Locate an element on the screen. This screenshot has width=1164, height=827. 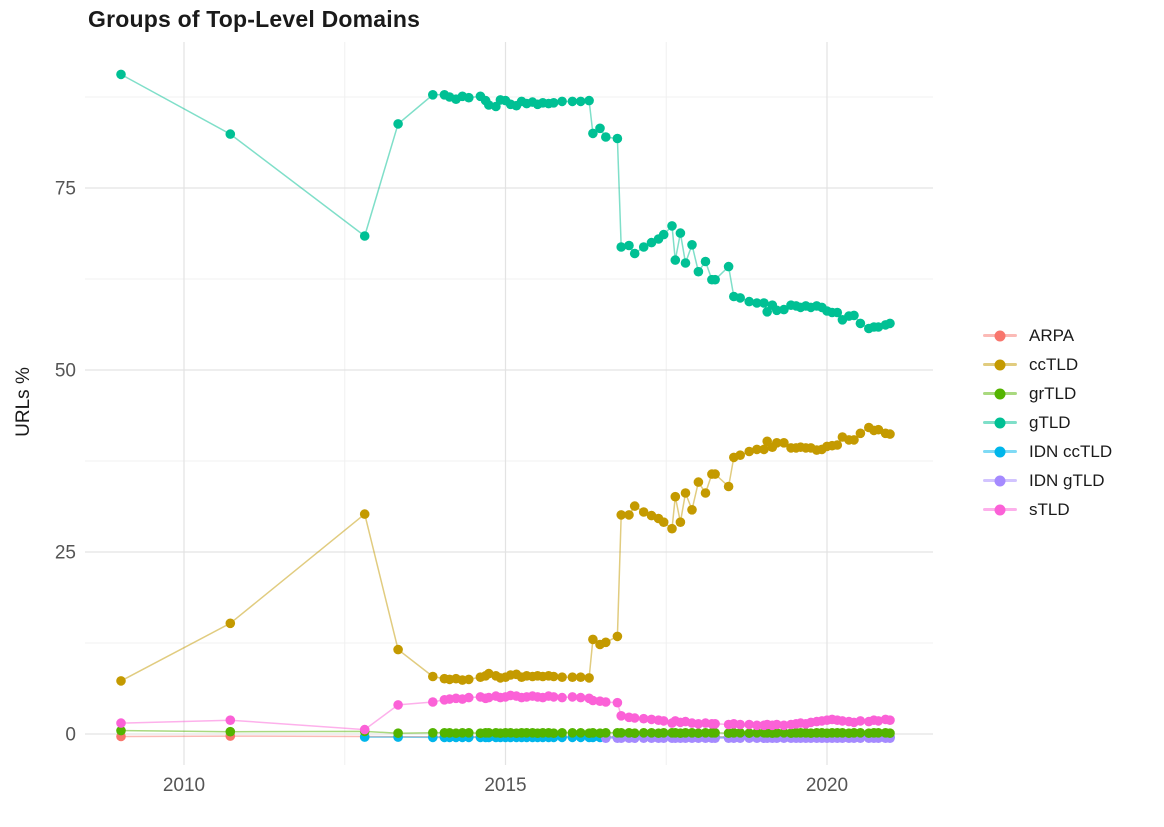
y-tick-label-0: 0 is located at coordinates (70, 735).